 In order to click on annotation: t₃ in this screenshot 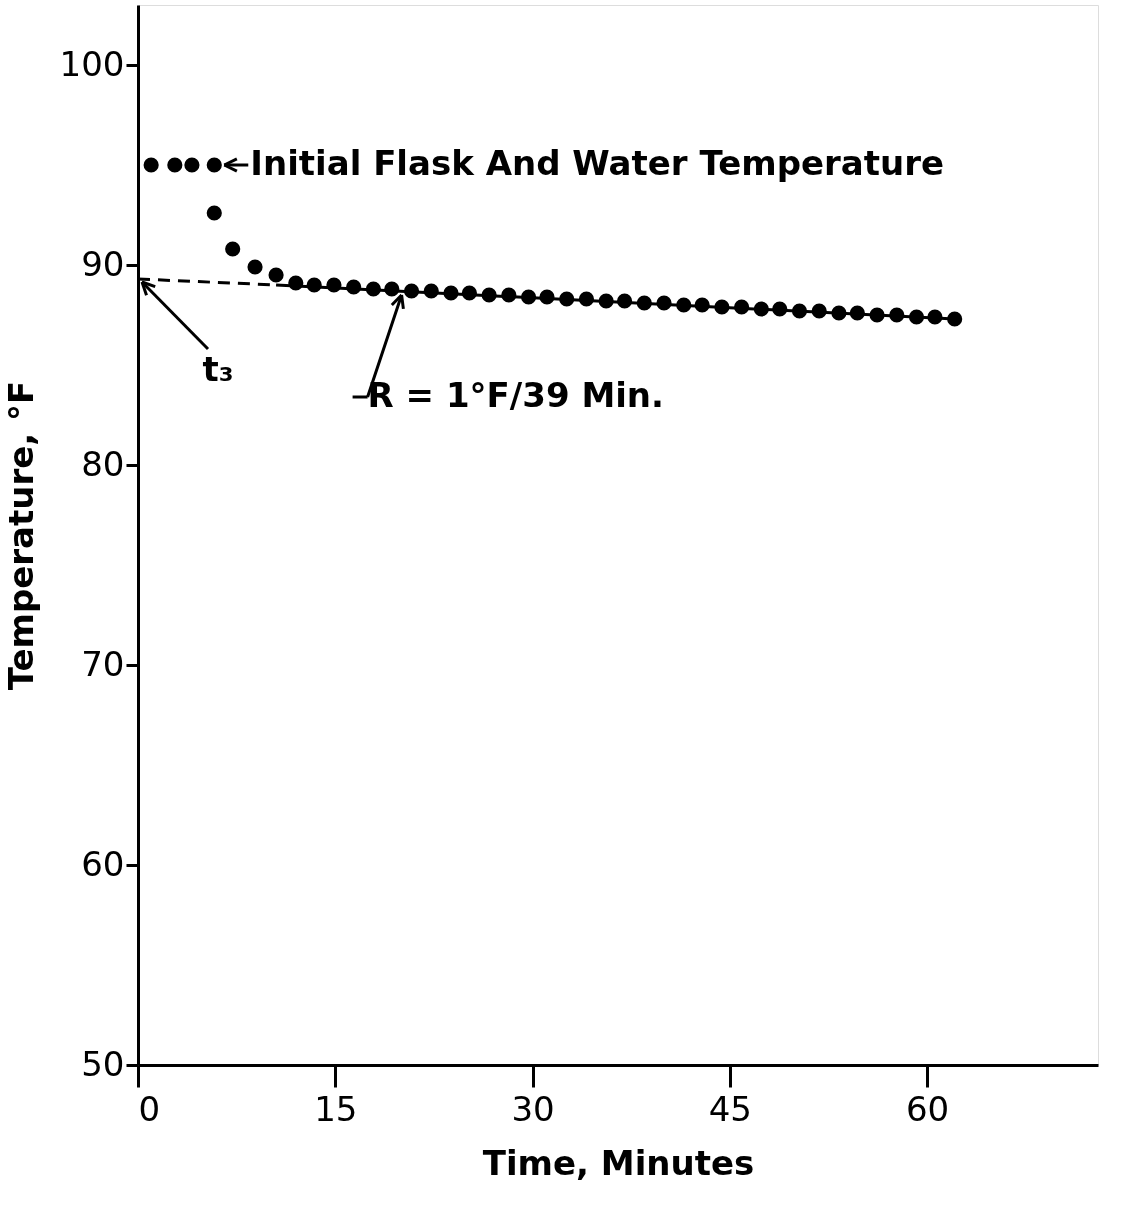, I will do `click(218, 369)`.